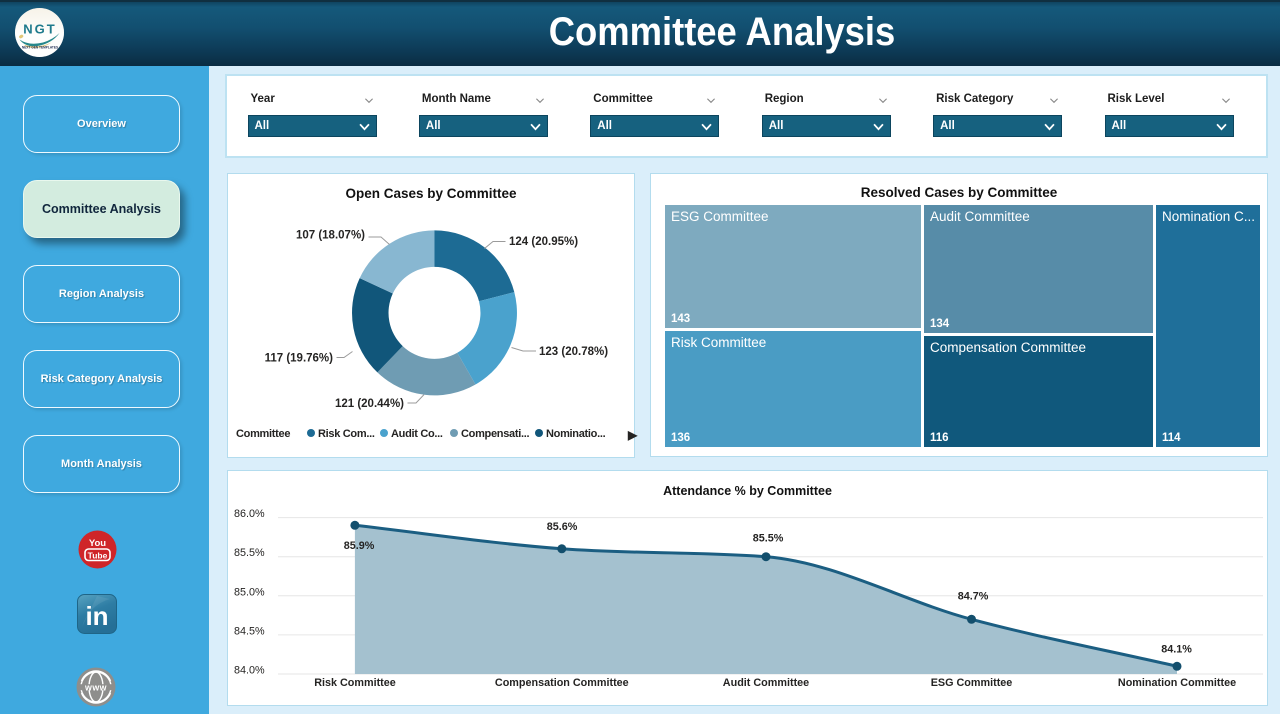 This screenshot has height=714, width=1280. What do you see at coordinates (562, 527) in the screenshot?
I see `svg-text: 85.6%` at bounding box center [562, 527].